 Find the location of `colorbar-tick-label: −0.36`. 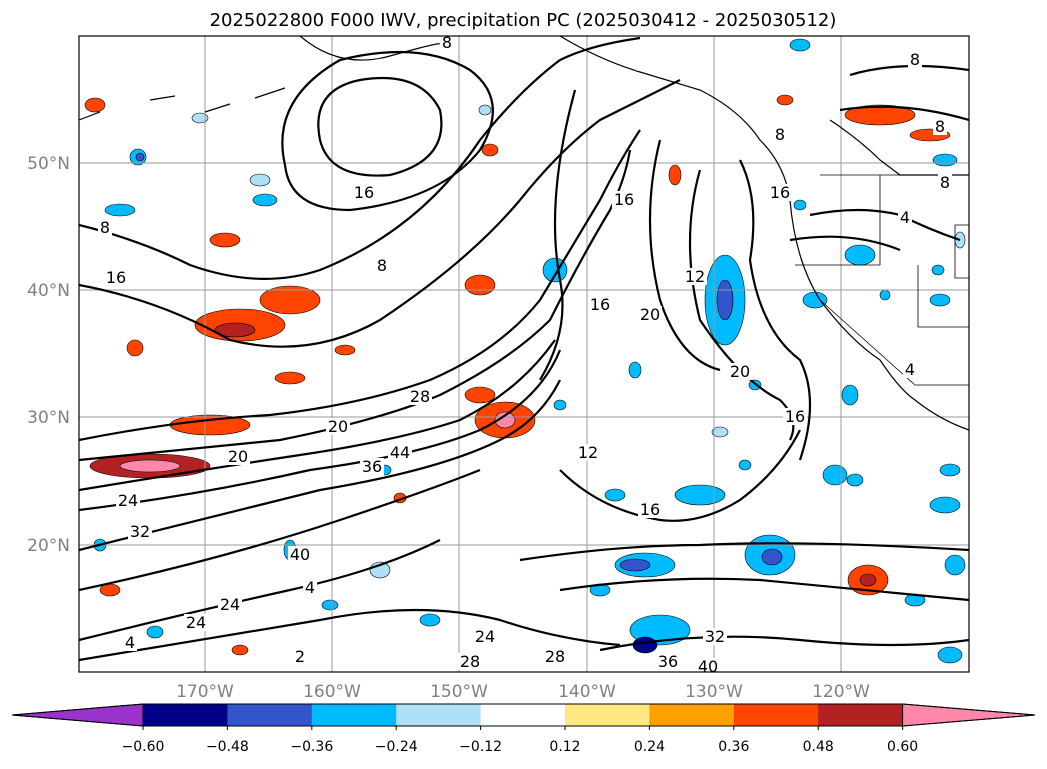

colorbar-tick-label: −0.36 is located at coordinates (311, 747).